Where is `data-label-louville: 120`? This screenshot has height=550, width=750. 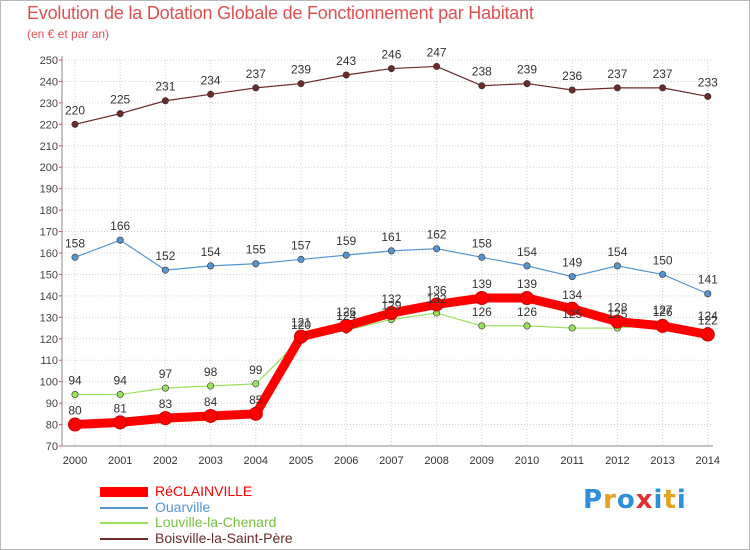
data-label-louville: 120 is located at coordinates (301, 325).